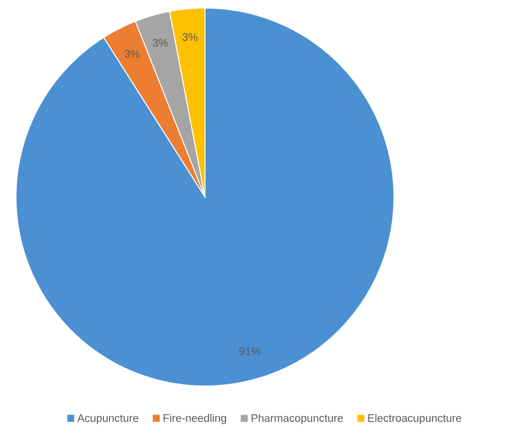 Image resolution: width=529 pixels, height=431 pixels. I want to click on legend-label: Electroacupuncture, so click(415, 419).